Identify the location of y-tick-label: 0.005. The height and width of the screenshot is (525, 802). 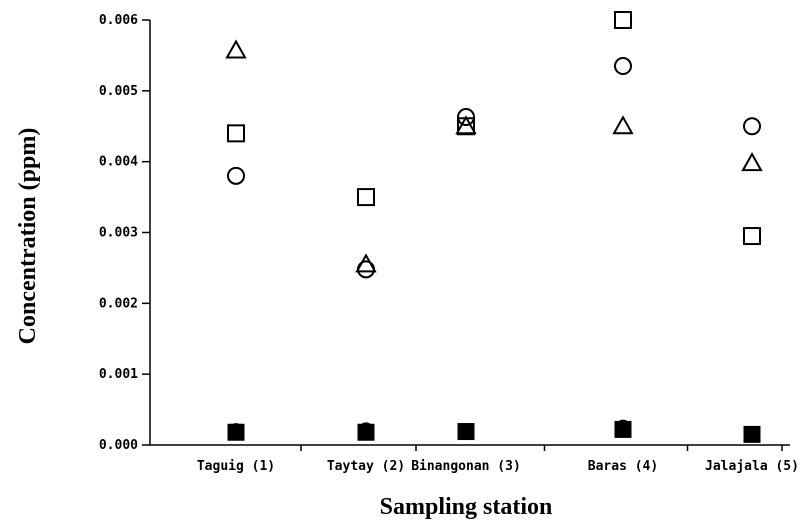
(118, 91).